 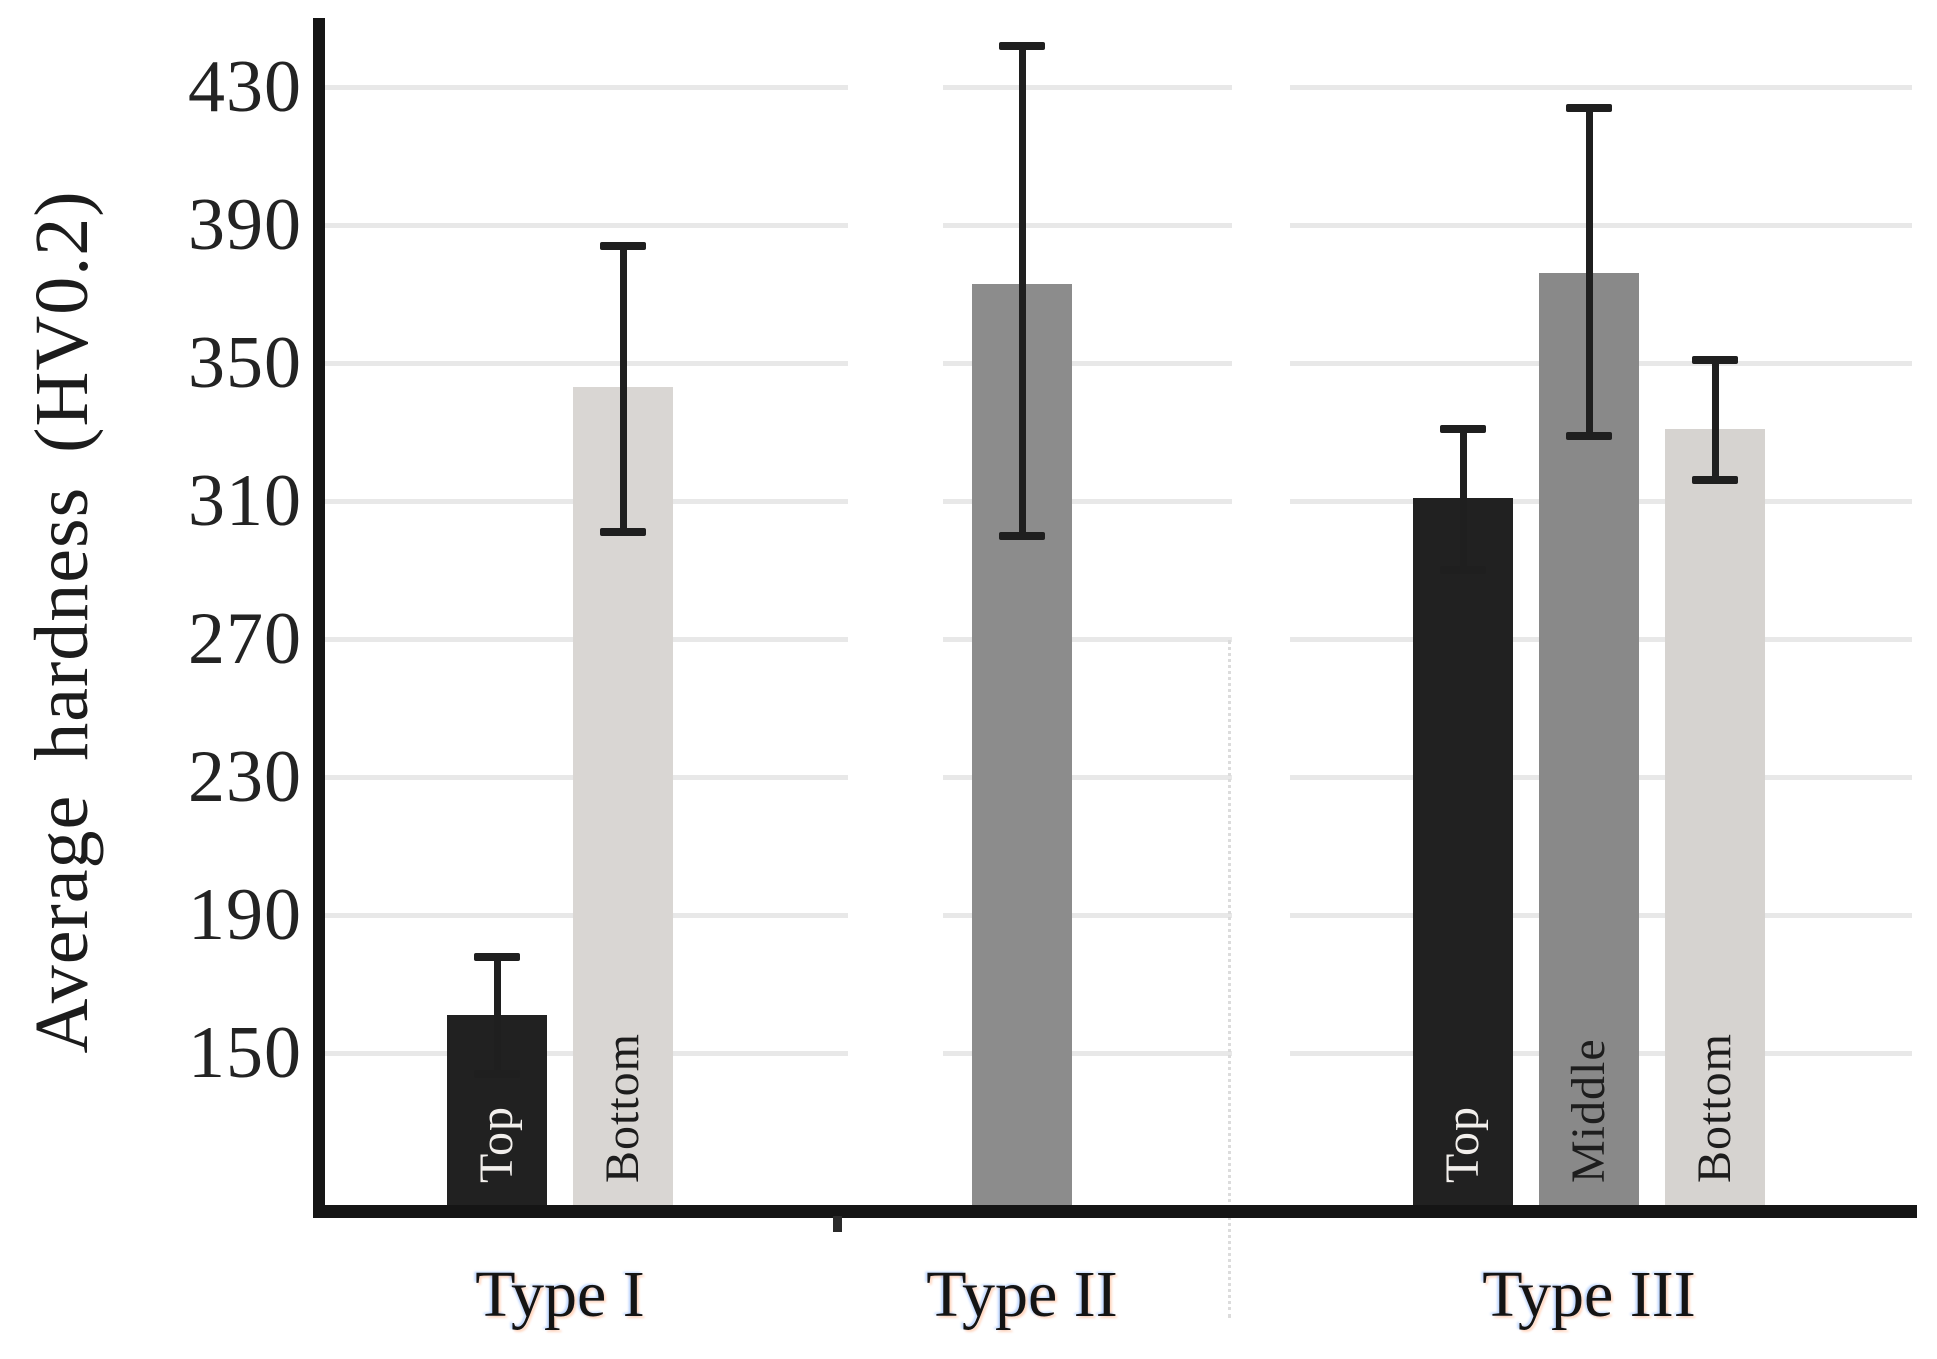 I want to click on y-tick-label-190: 190, so click(x=245, y=915).